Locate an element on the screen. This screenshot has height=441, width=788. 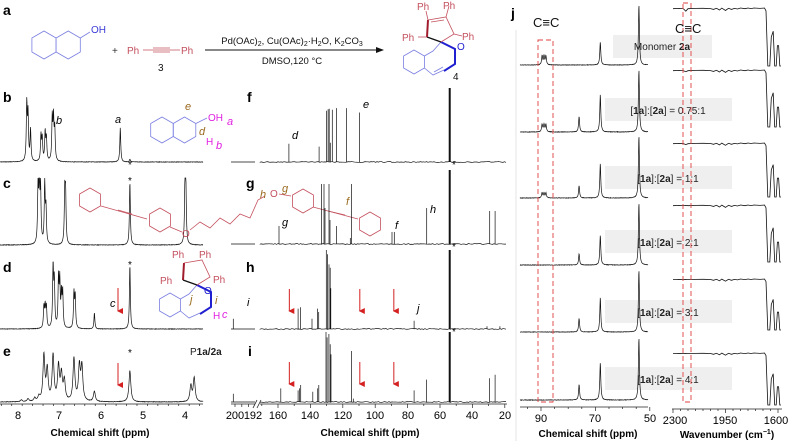
reaction-conditions-top: Pd(OAc)2, Cu(OAc)2·H2O, K2CO3 is located at coordinates (292, 42).